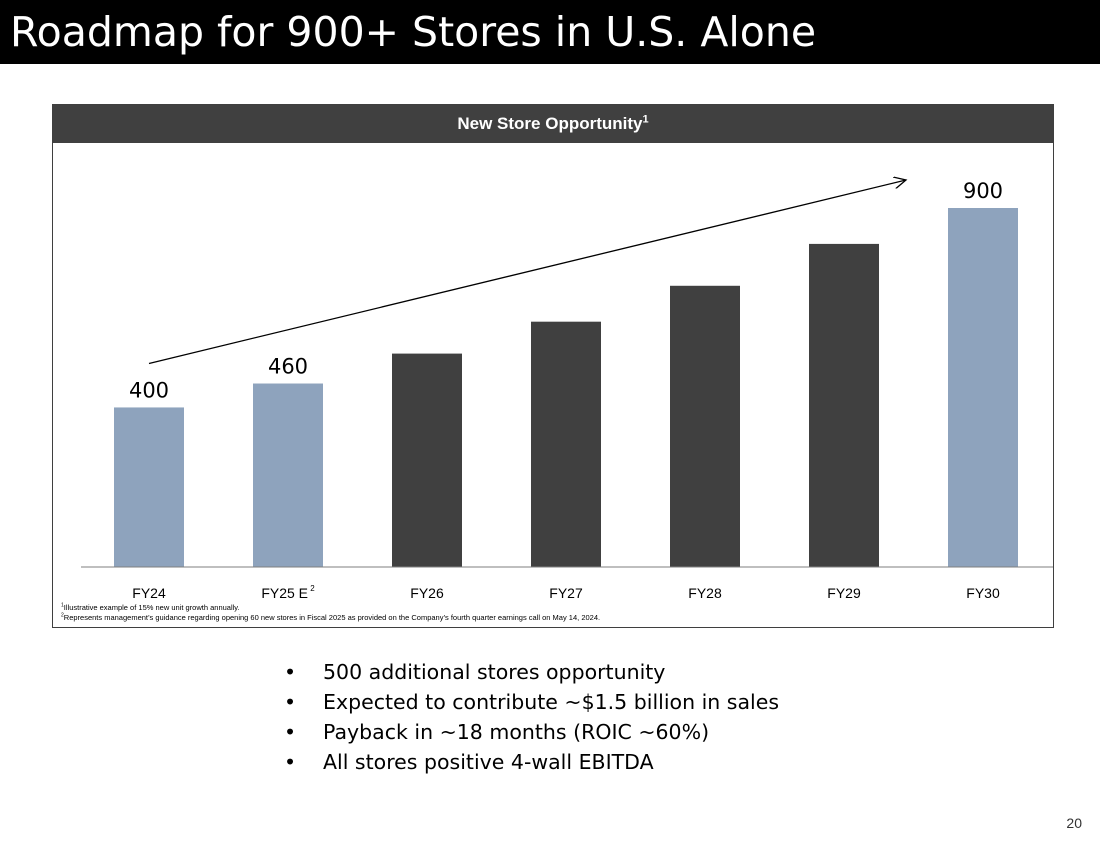  What do you see at coordinates (149, 390) in the screenshot?
I see `data-label: 400` at bounding box center [149, 390].